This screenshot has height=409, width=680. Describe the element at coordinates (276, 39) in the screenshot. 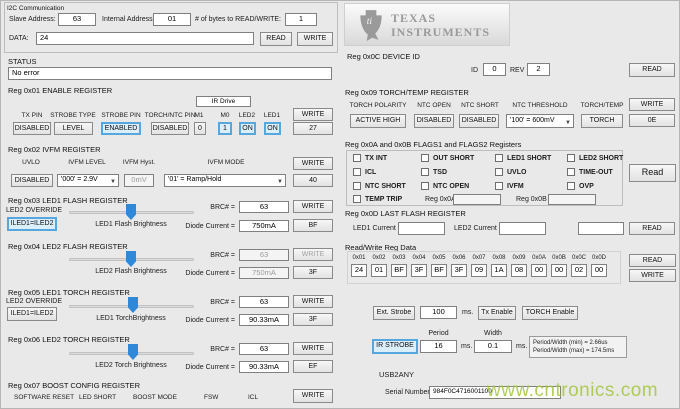

I see `i2c-read-button: READ` at that location.